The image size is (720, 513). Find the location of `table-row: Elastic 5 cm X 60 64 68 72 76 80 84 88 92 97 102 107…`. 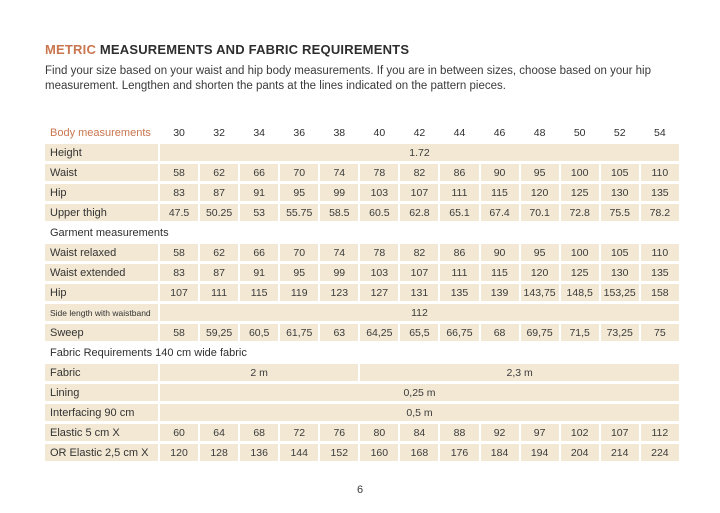

table-row: Elastic 5 cm X 60 64 68 72 76 80 84 88 92 97 102 107… is located at coordinates (362, 432).